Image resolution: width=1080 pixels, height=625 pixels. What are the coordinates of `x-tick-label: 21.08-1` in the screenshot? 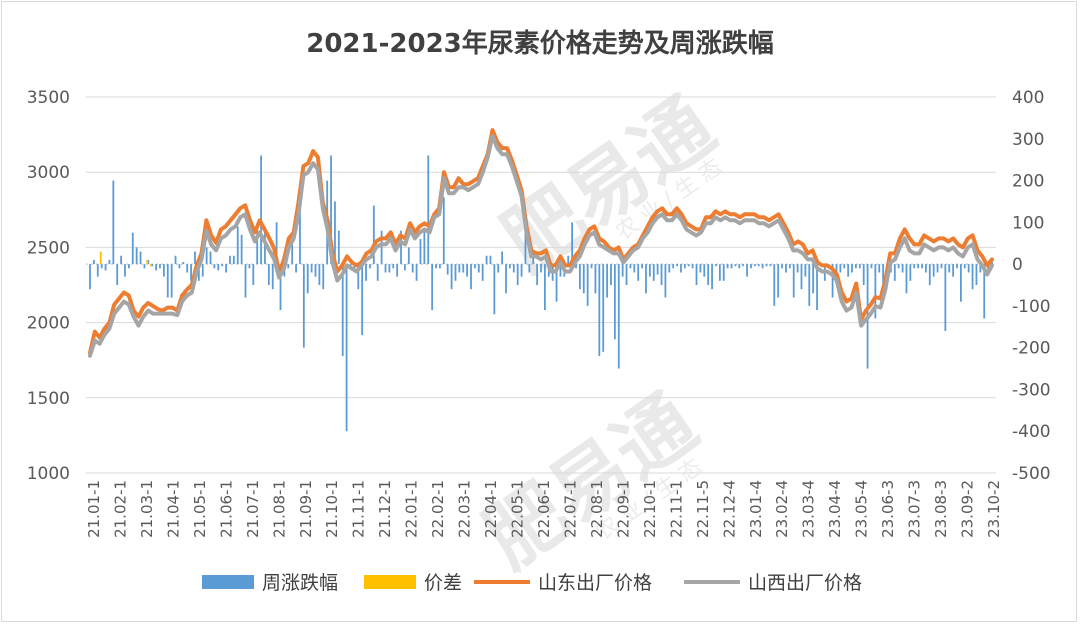 It's located at (279, 509).